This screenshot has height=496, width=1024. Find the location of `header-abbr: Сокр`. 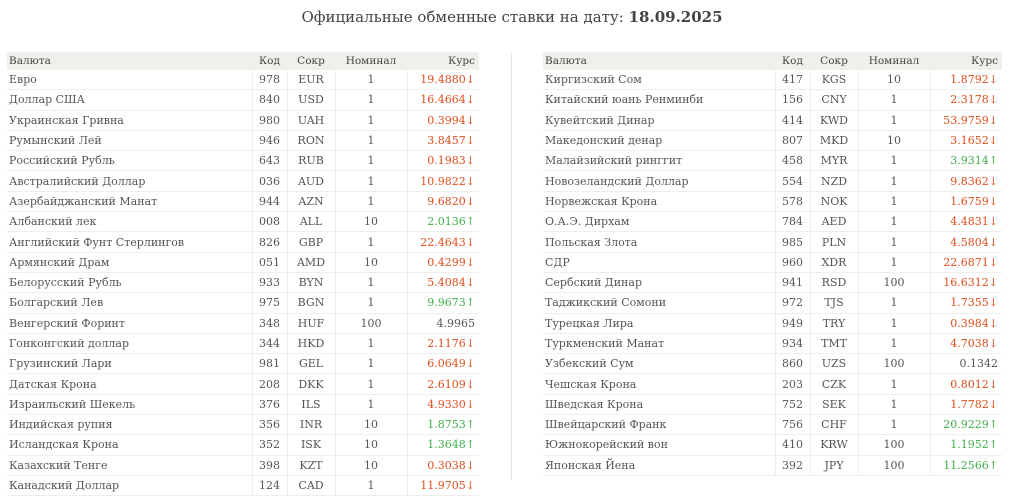

header-abbr: Сокр is located at coordinates (834, 61).